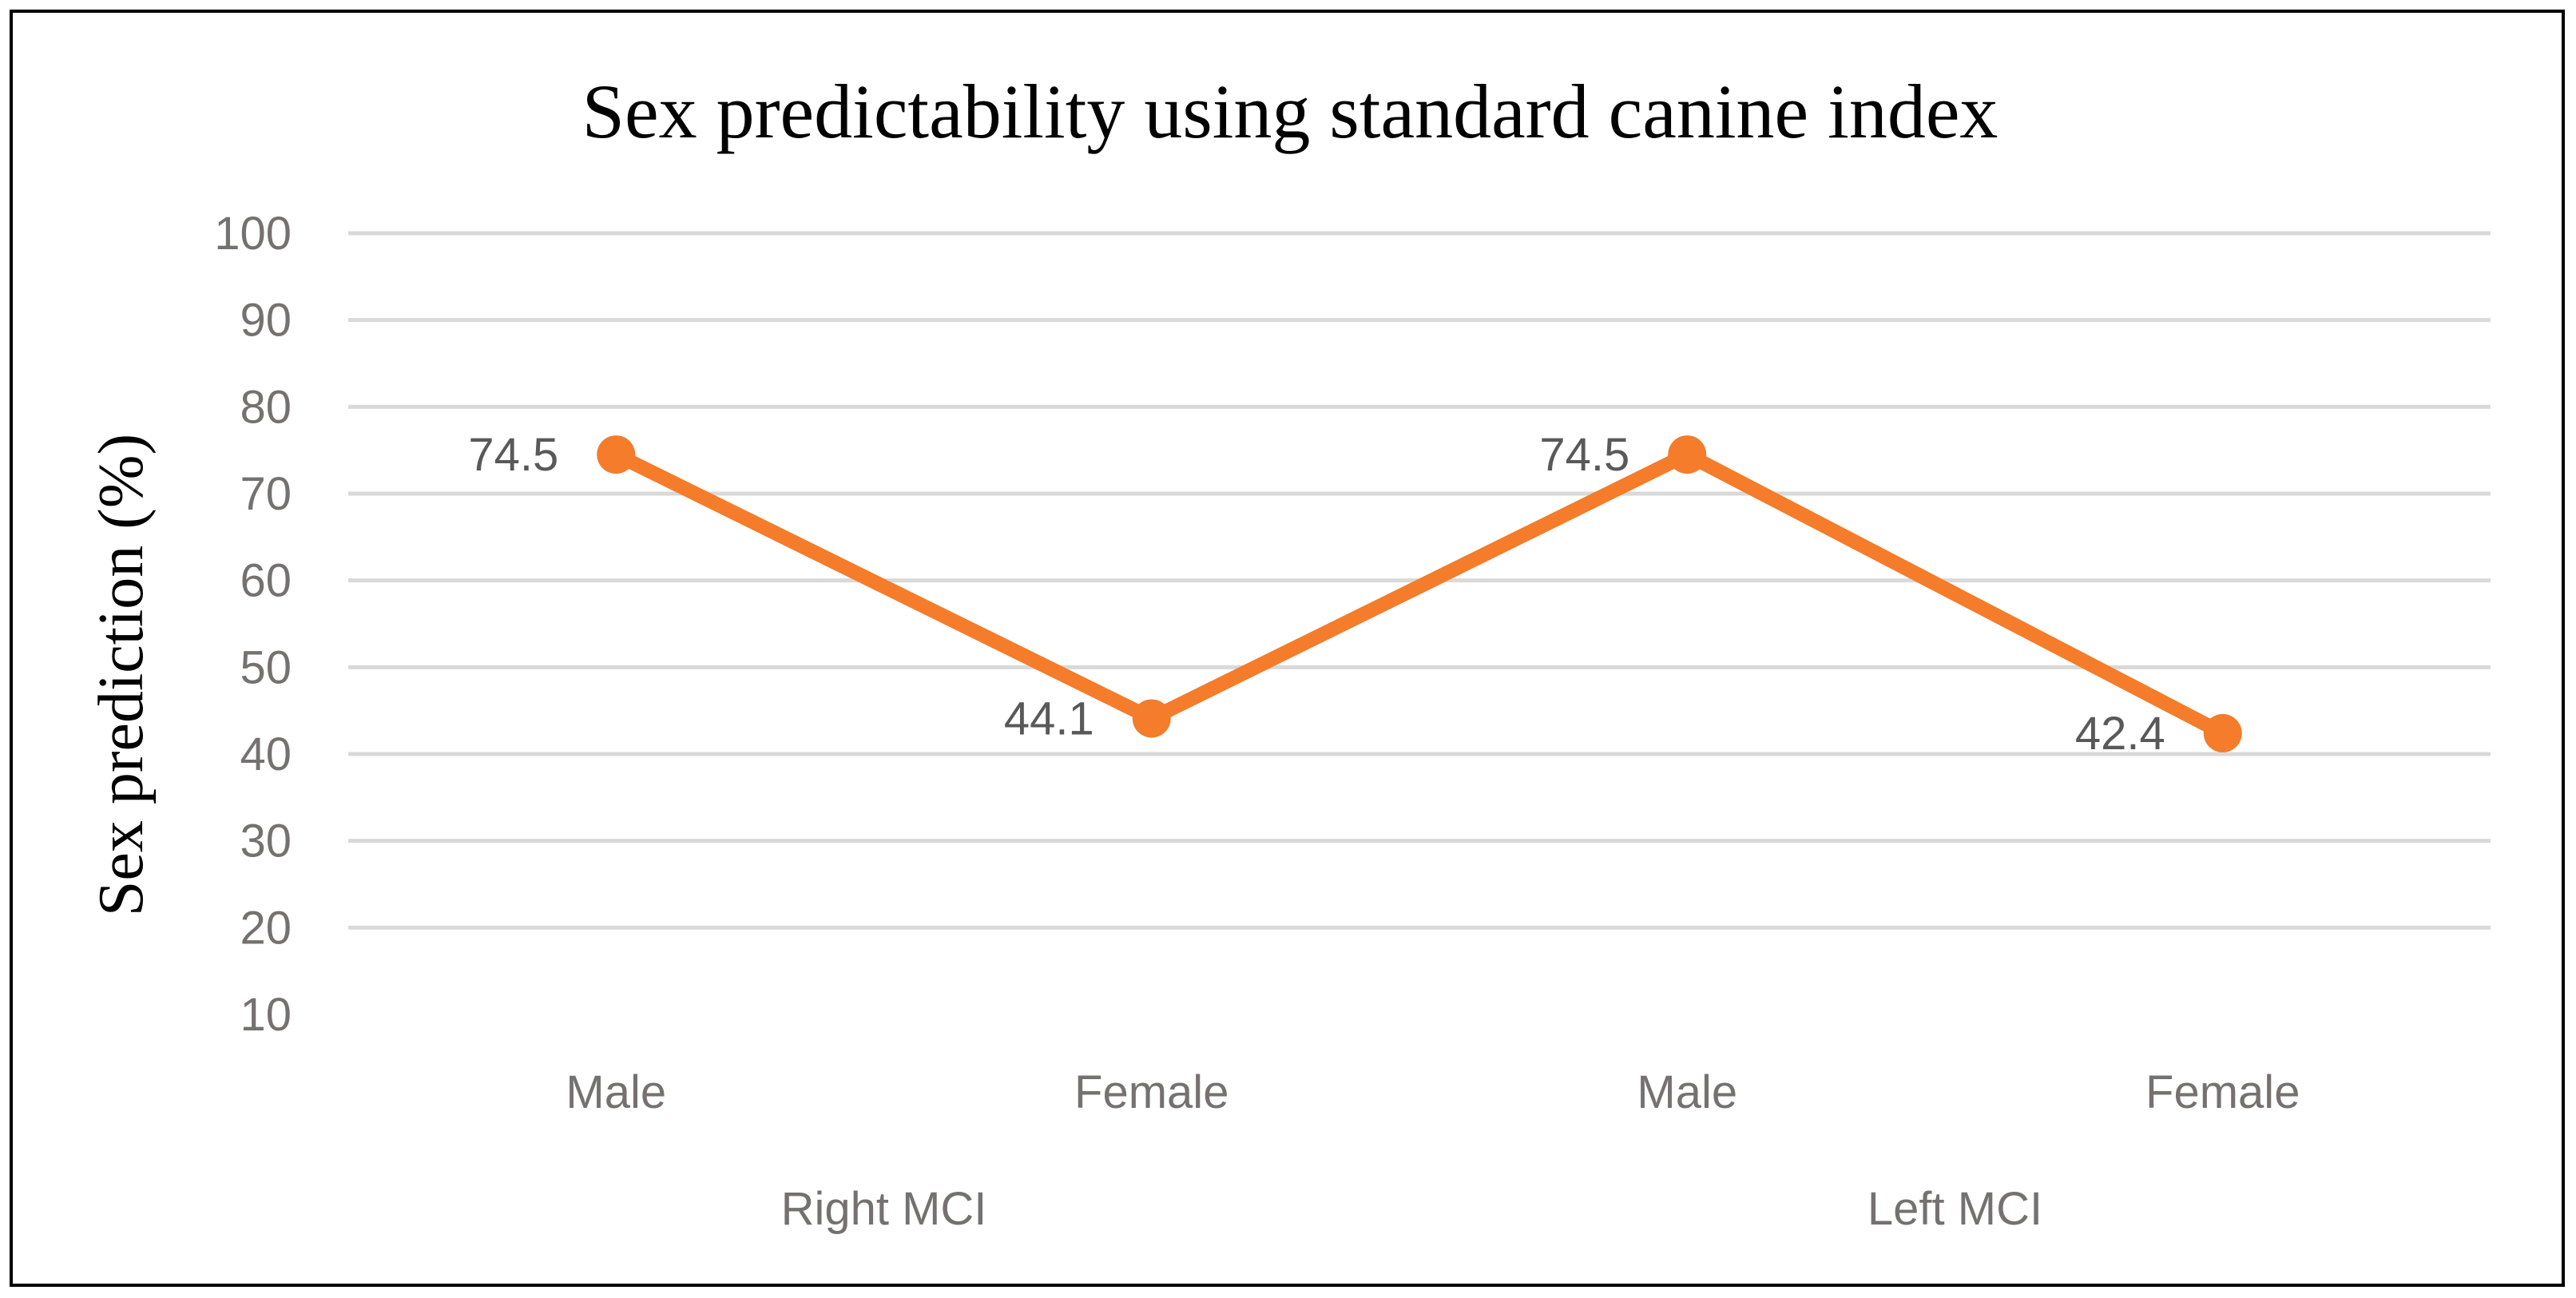 The height and width of the screenshot is (1298, 2576). I want to click on y-tick-label-90: 90, so click(266, 321).